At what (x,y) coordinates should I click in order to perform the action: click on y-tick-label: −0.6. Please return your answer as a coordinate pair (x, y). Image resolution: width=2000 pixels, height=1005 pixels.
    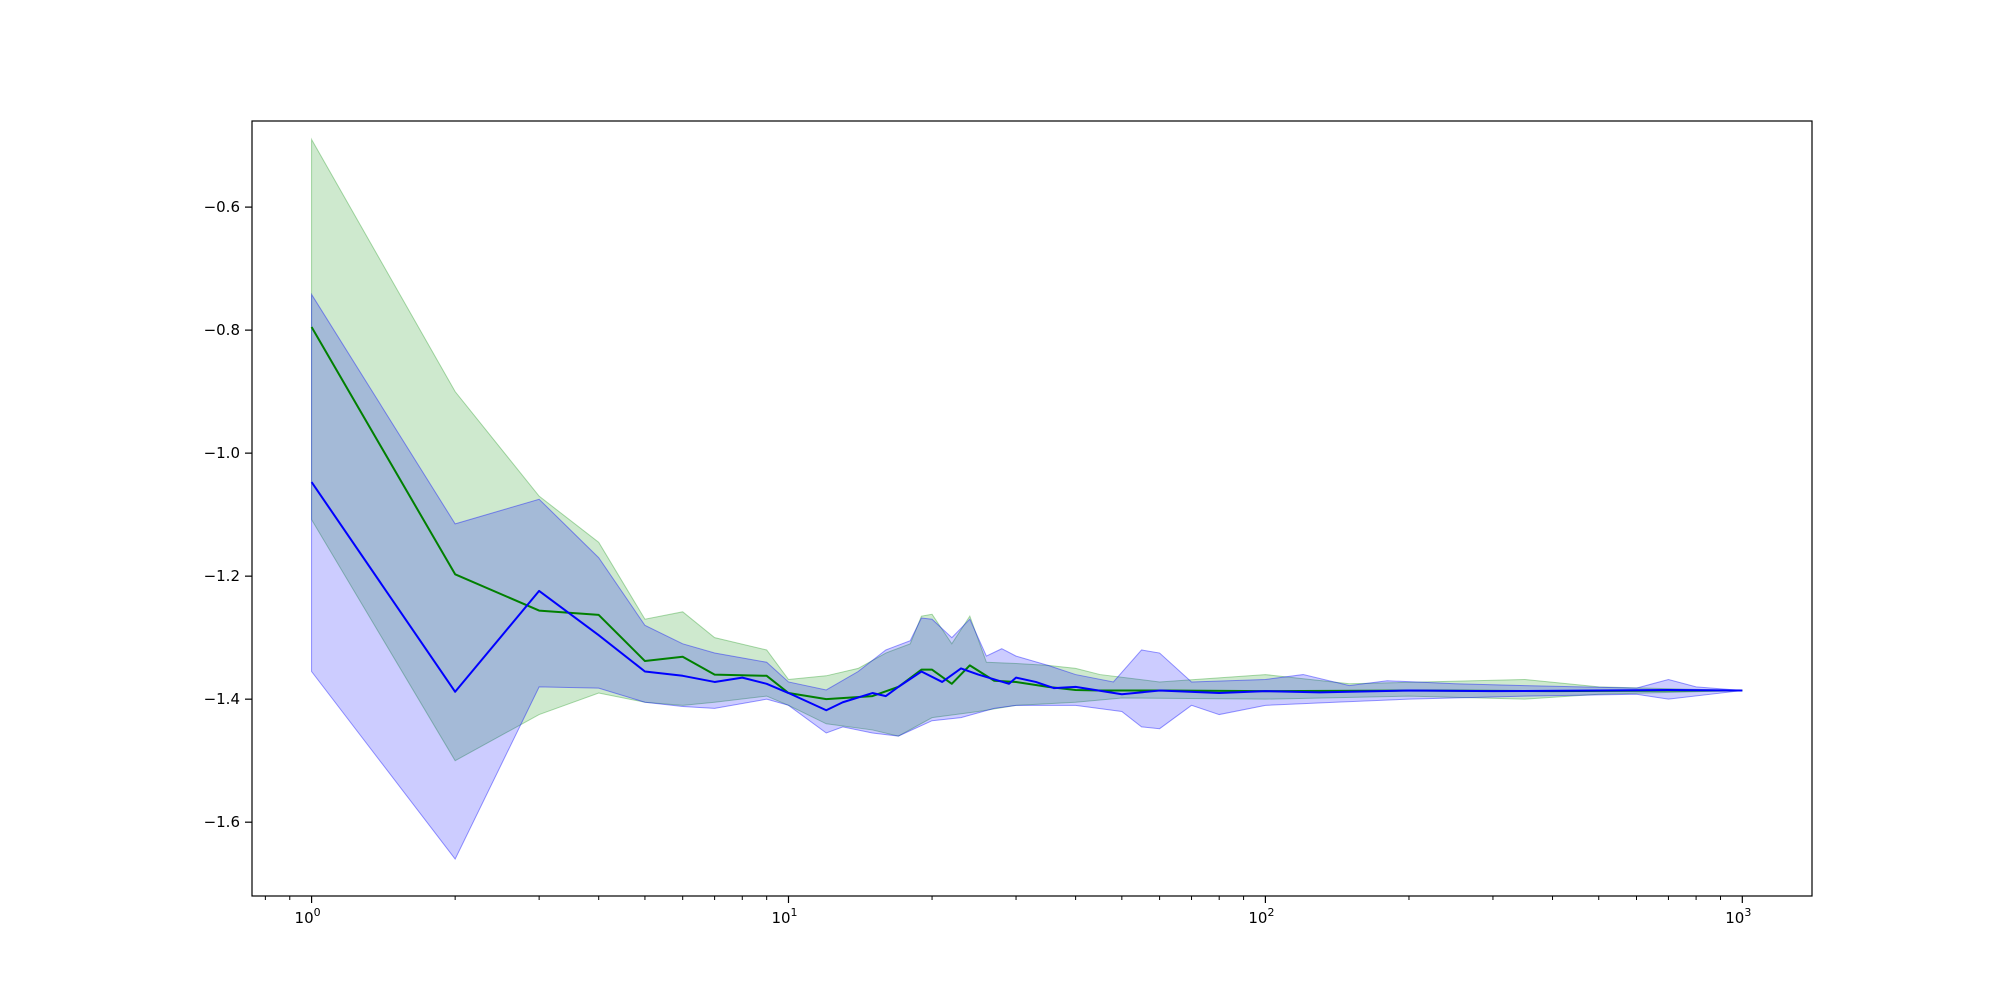
    Looking at the image, I should click on (222, 207).